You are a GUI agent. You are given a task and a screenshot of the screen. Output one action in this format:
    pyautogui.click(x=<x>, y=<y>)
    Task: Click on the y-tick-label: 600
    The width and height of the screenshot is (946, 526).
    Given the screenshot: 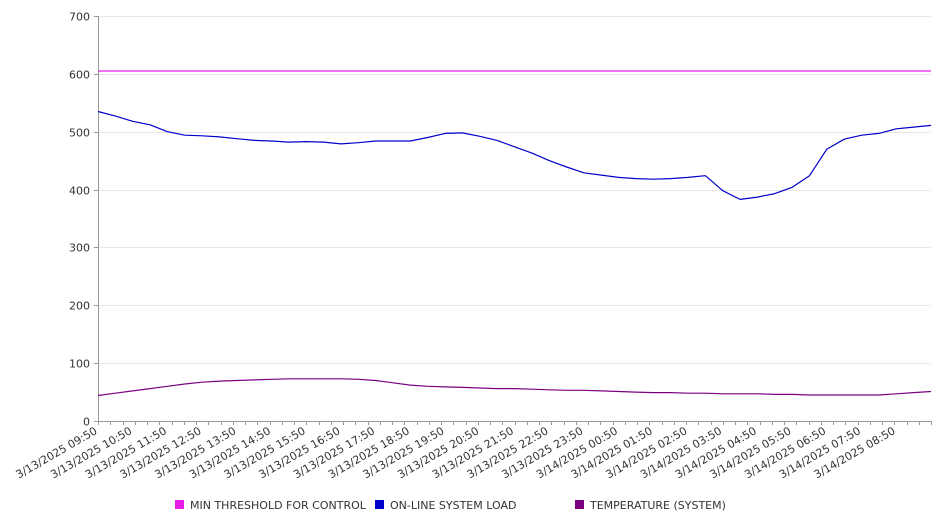 What is the action you would take?
    pyautogui.click(x=79, y=75)
    